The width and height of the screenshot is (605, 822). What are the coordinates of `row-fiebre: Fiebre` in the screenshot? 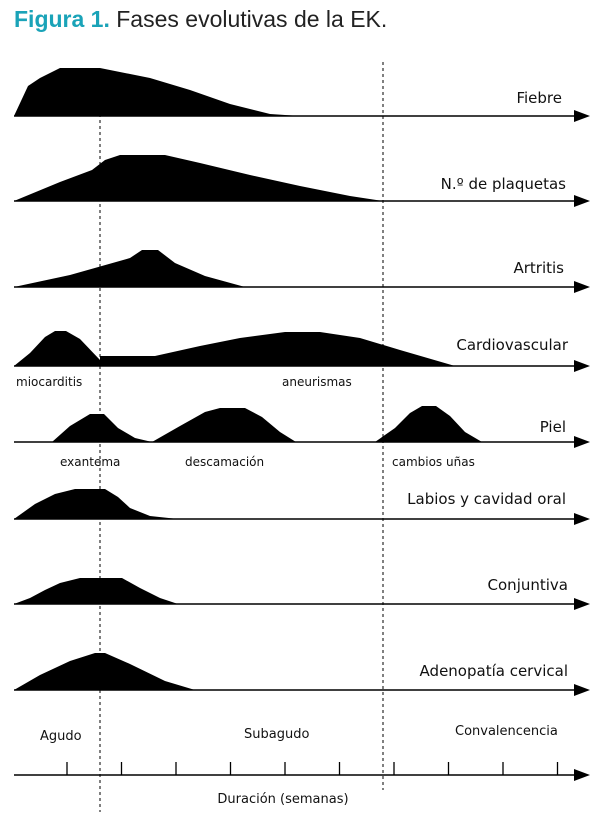 It's located at (302, 95).